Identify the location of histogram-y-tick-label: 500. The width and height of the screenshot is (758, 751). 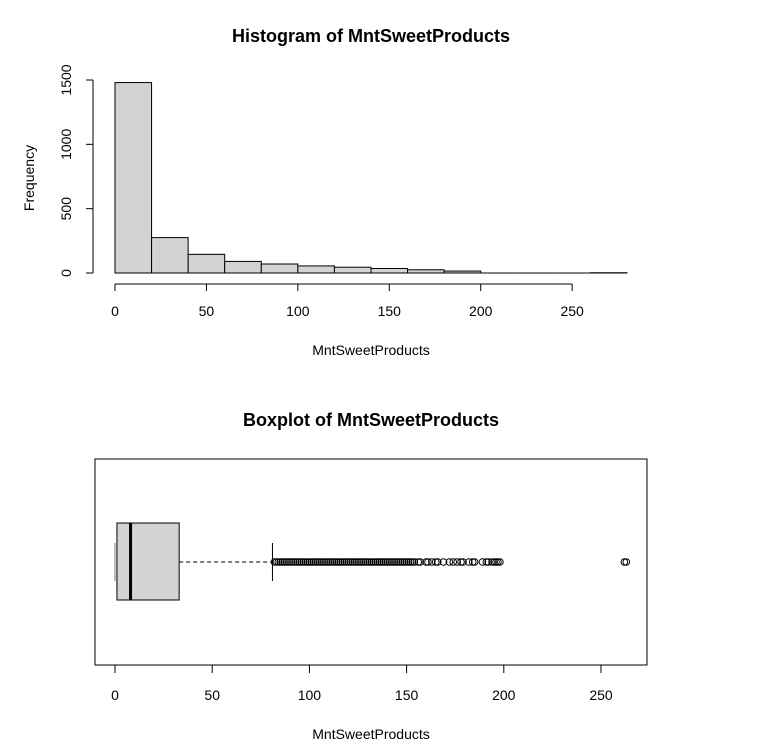
(66, 209).